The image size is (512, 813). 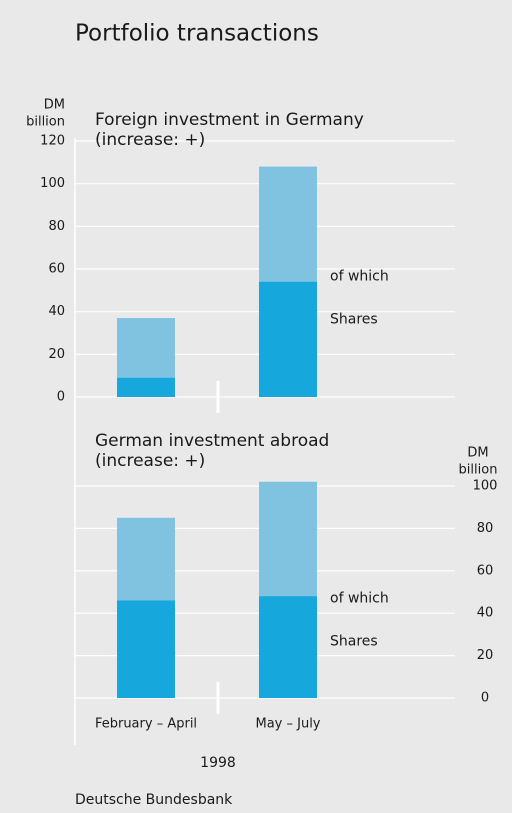 I want to click on page-title: Portfolio transactions, so click(x=197, y=34).